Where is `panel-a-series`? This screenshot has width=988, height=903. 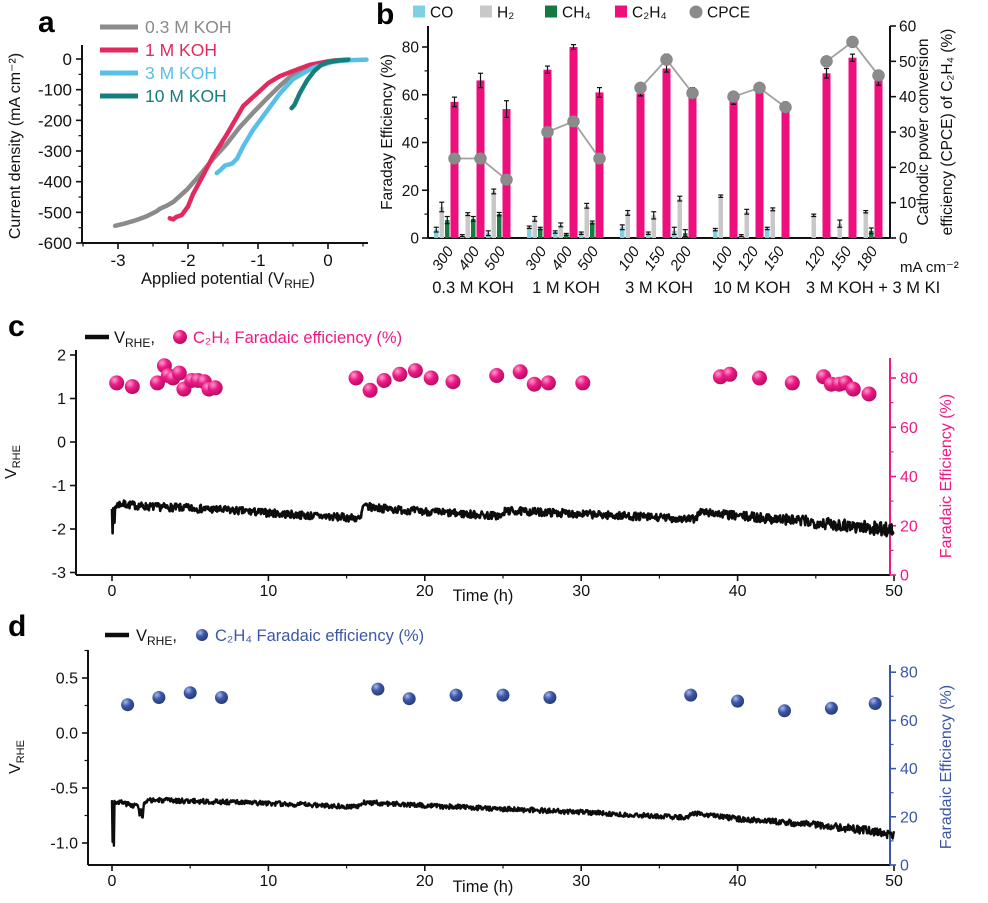 panel-a-series is located at coordinates (240, 143).